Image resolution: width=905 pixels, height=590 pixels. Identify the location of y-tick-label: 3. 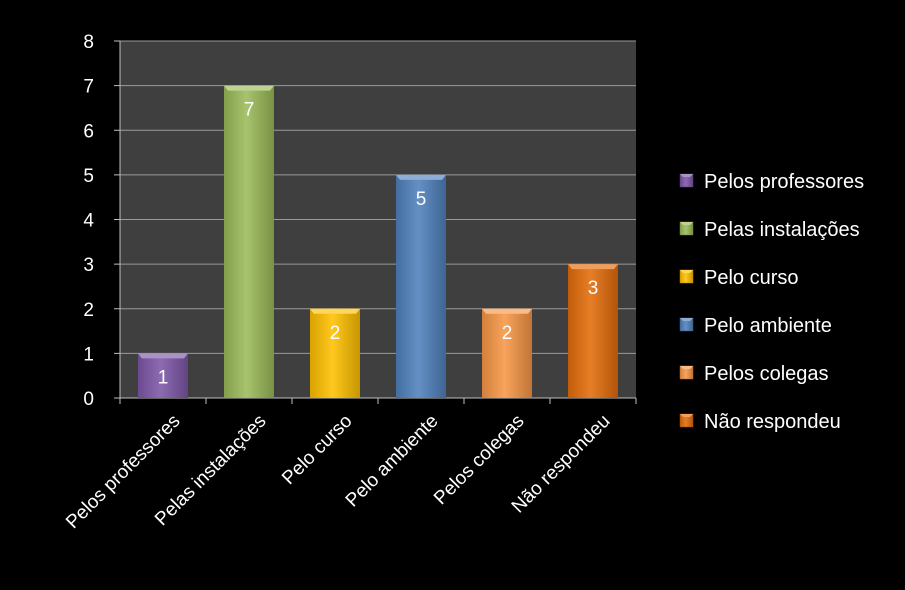
(88, 265).